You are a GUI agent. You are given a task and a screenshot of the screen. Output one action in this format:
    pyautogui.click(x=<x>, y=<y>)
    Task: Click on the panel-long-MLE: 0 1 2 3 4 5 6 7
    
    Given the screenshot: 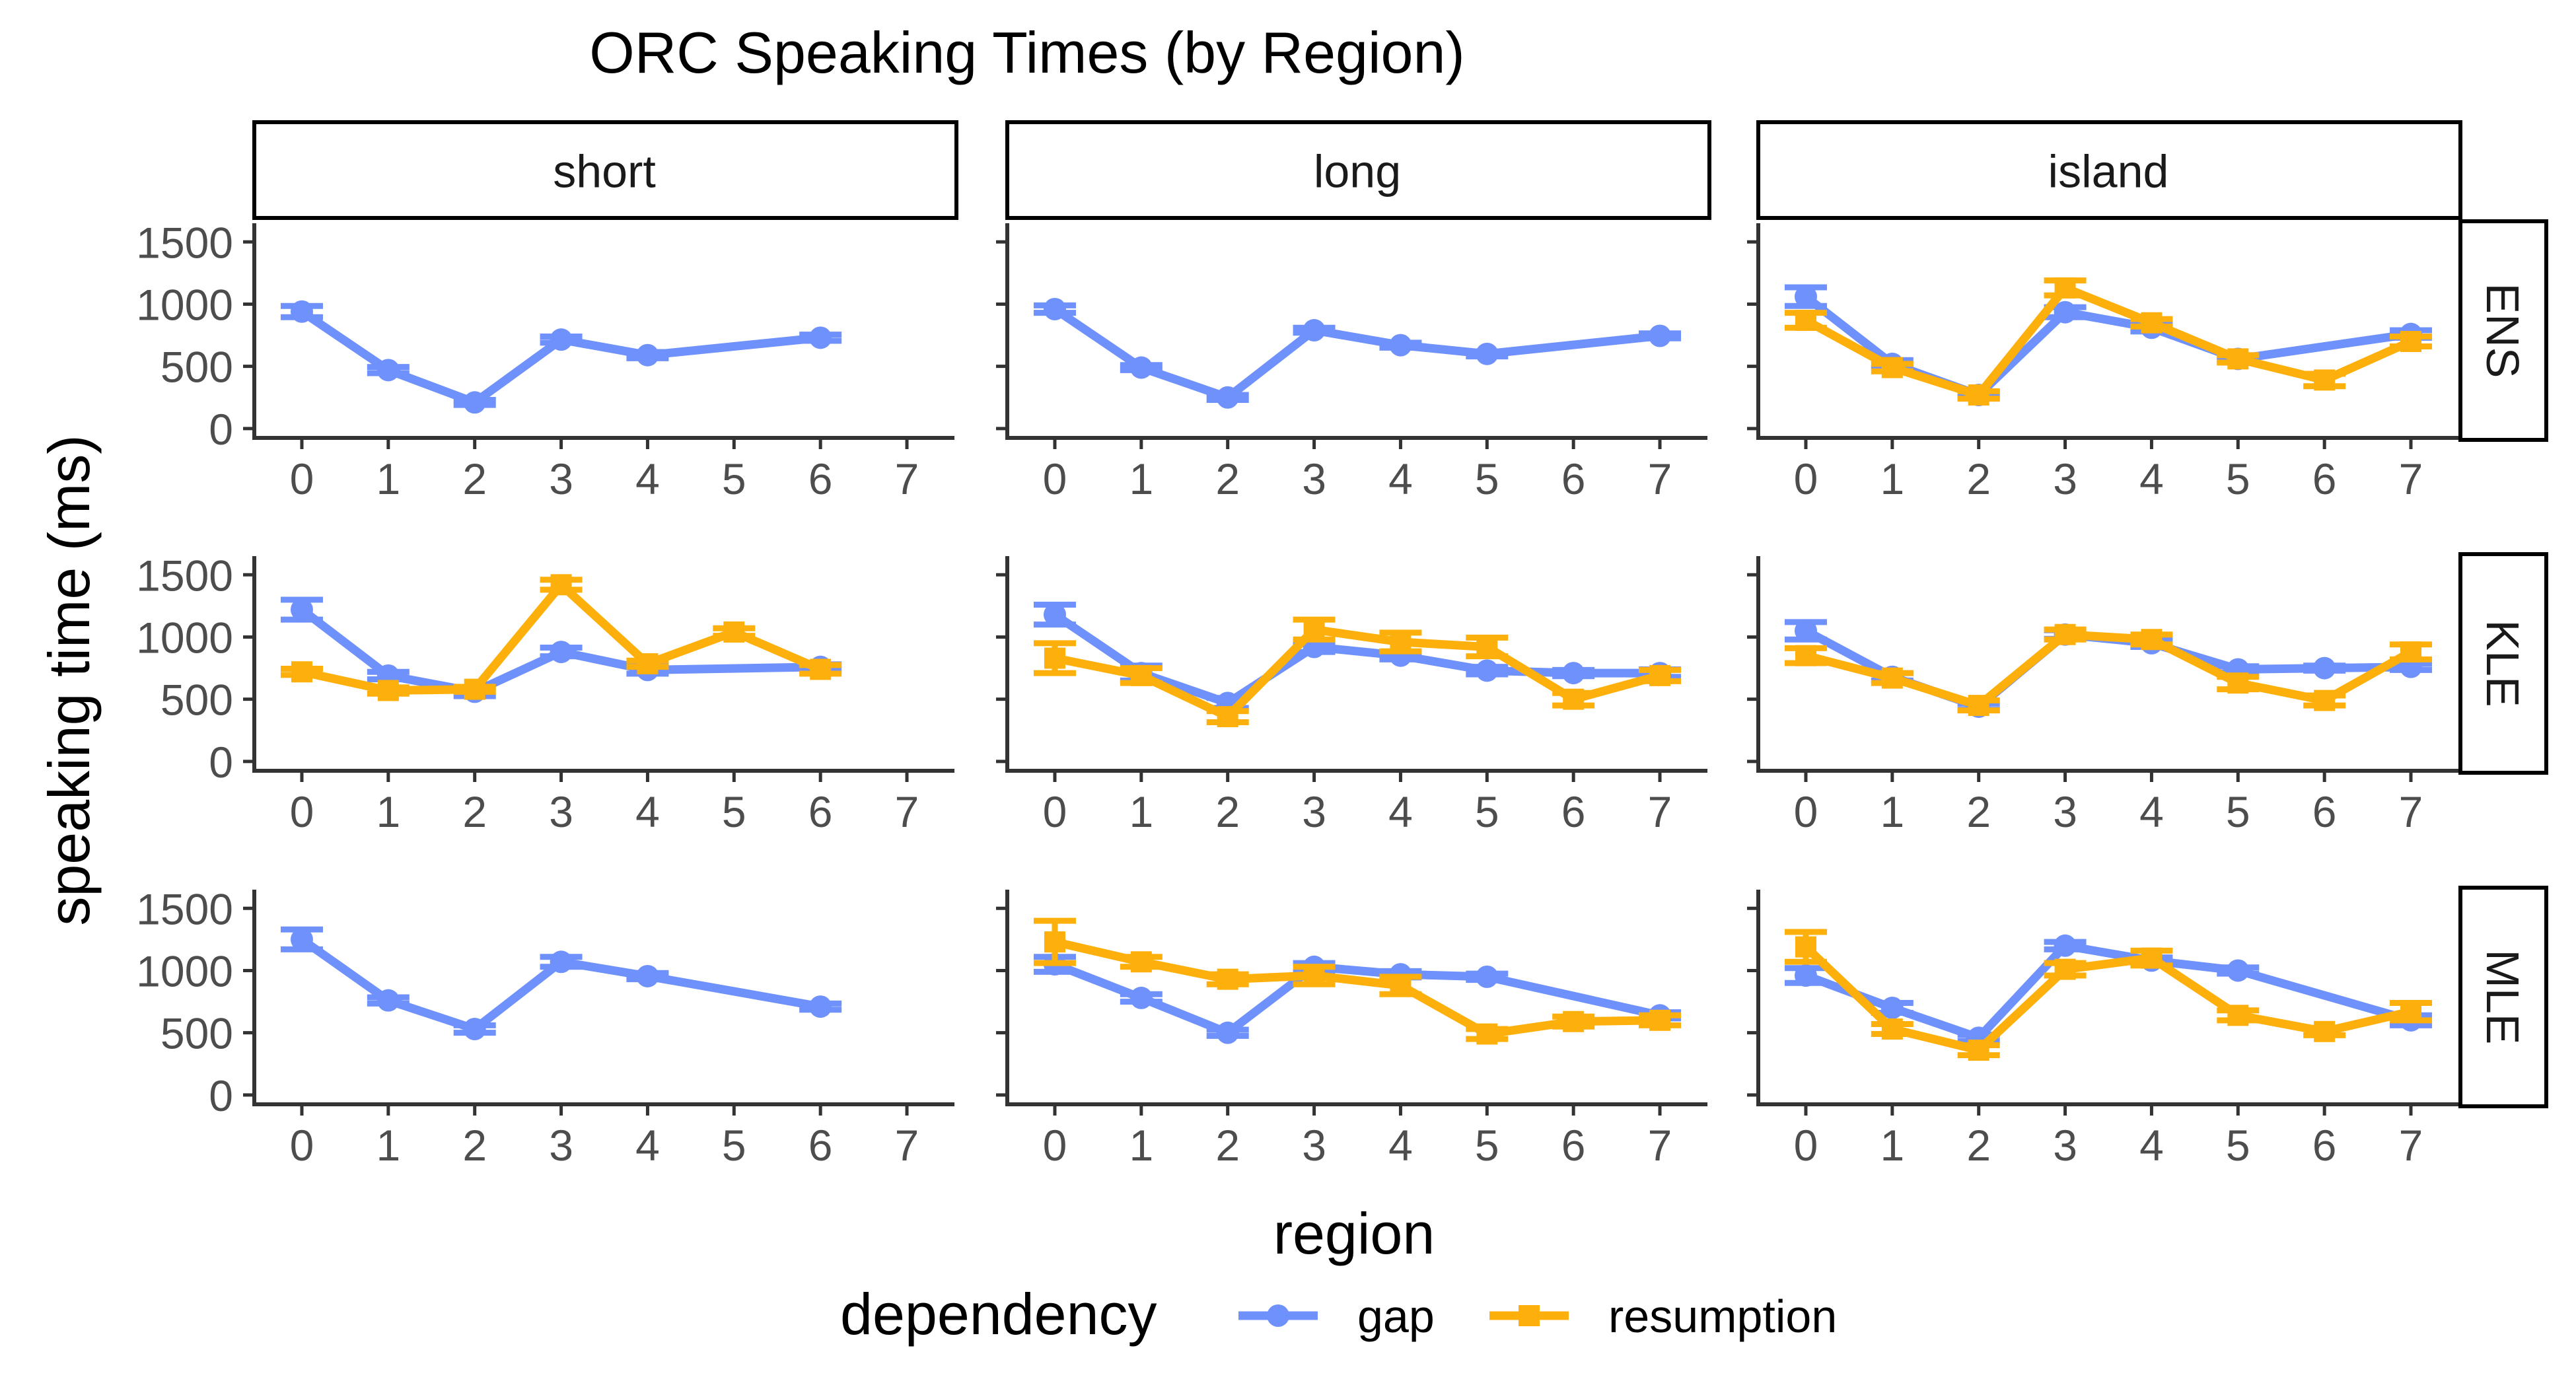 What is the action you would take?
    pyautogui.click(x=1351, y=1030)
    